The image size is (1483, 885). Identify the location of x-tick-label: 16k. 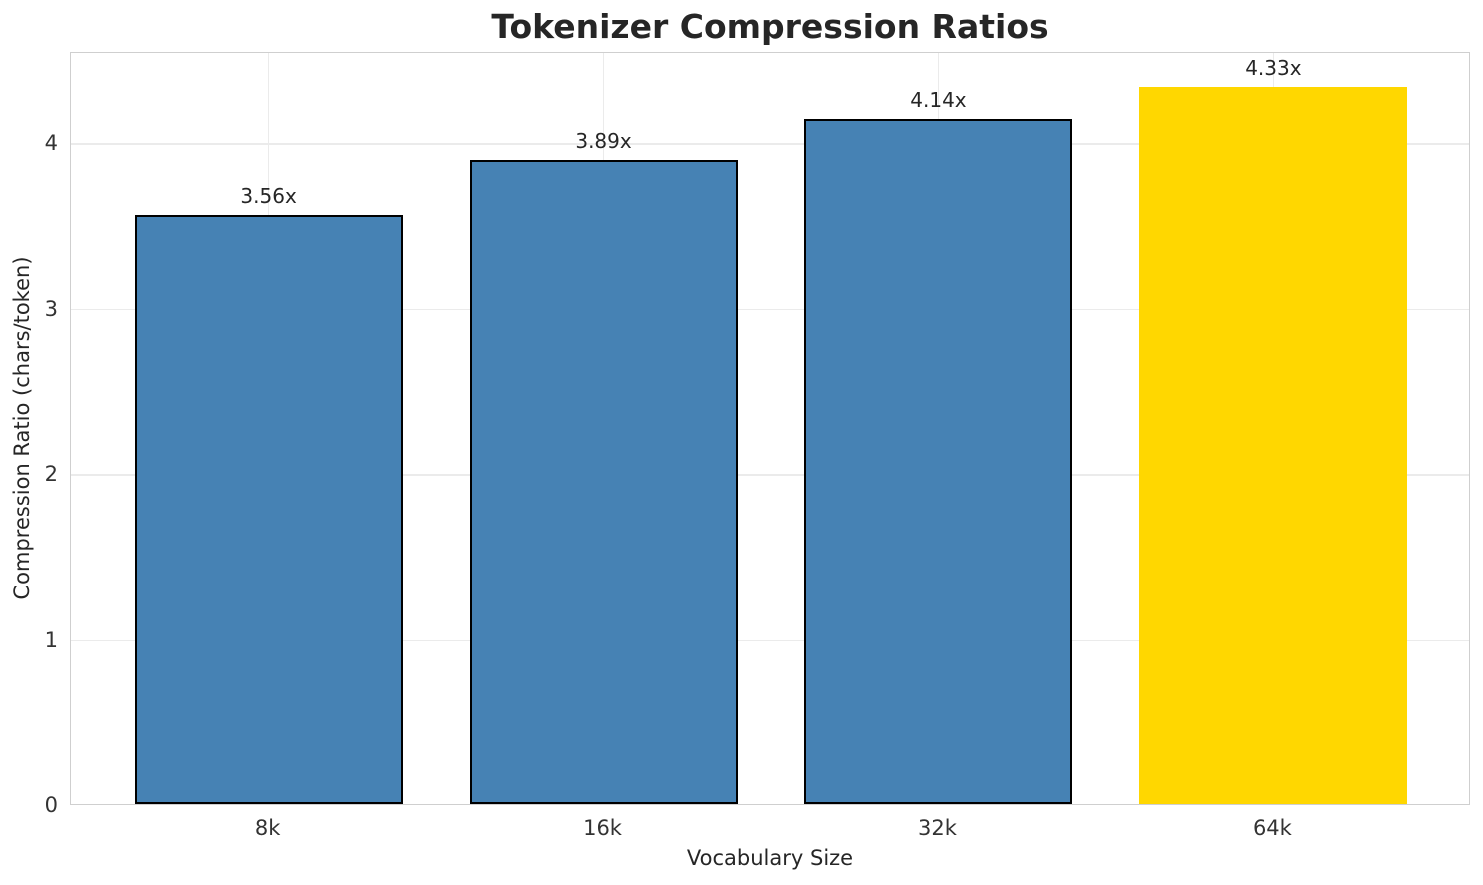
(602, 828).